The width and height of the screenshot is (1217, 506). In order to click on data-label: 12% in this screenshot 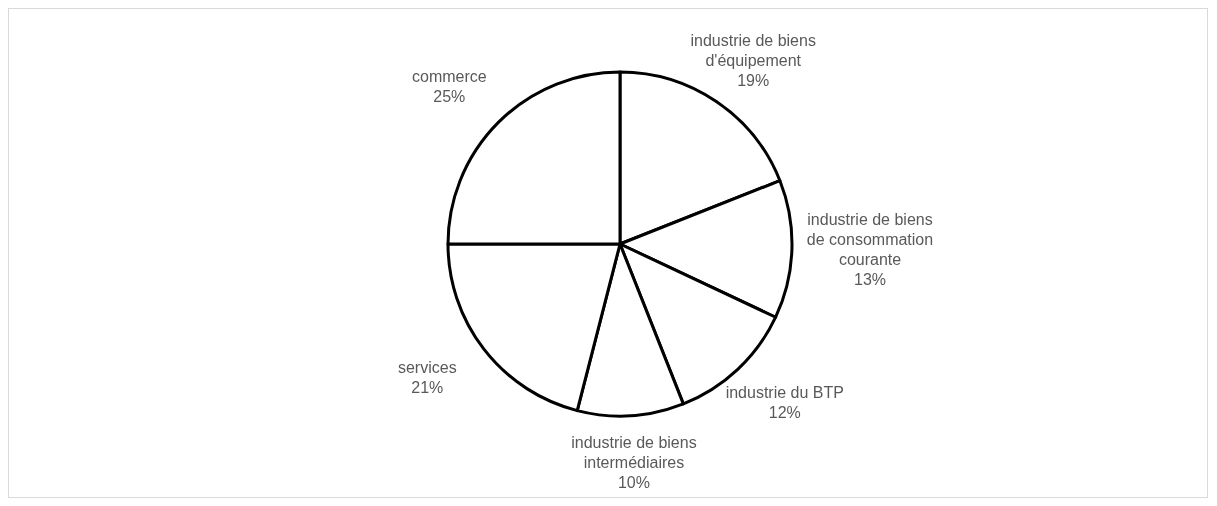, I will do `click(784, 413)`.